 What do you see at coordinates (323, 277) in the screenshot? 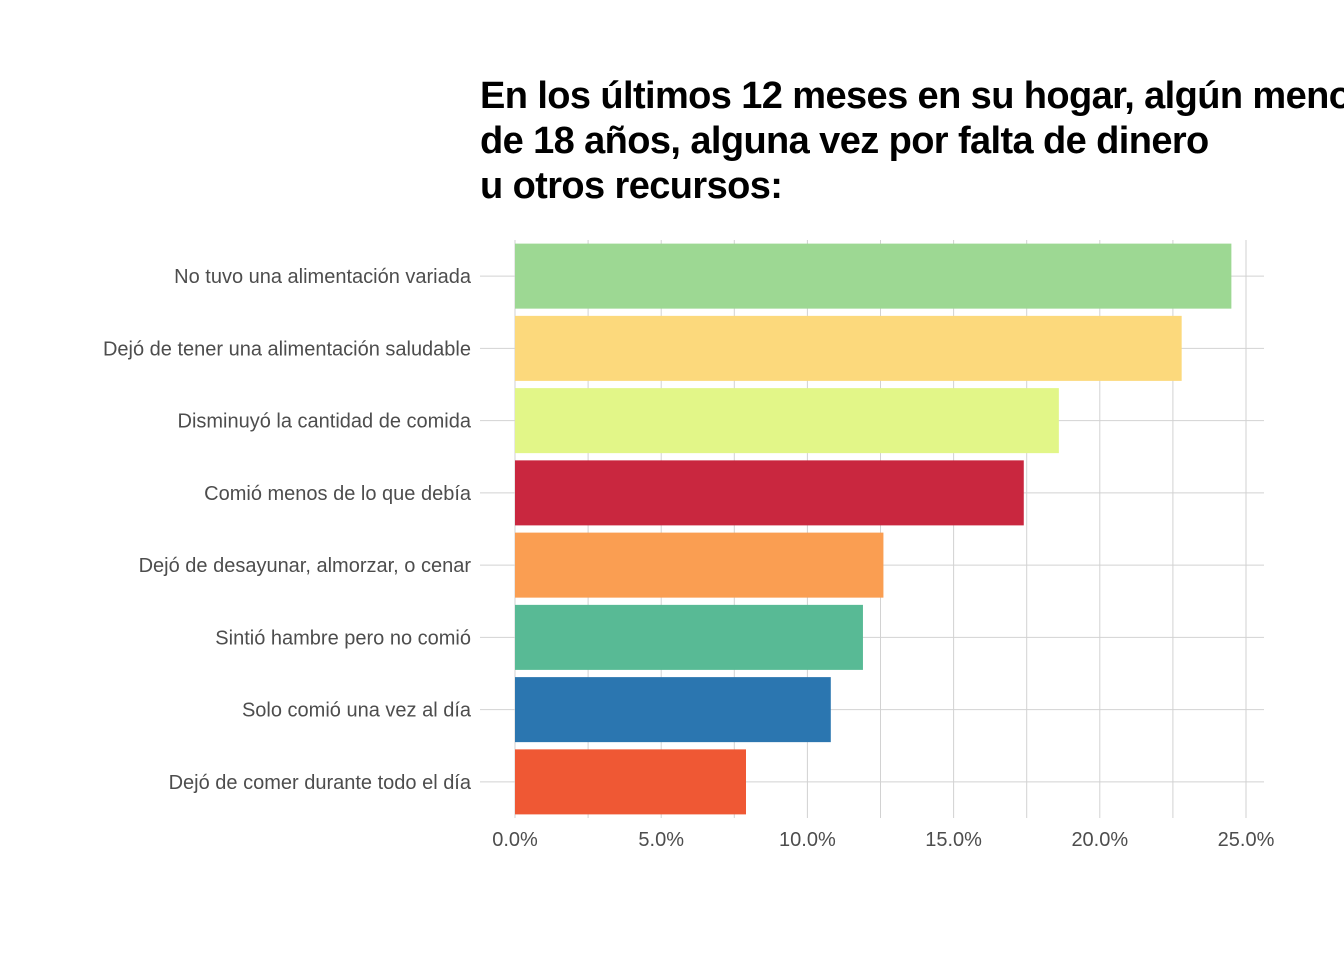
I see `category-label: No tuvo una alimentación variada` at bounding box center [323, 277].